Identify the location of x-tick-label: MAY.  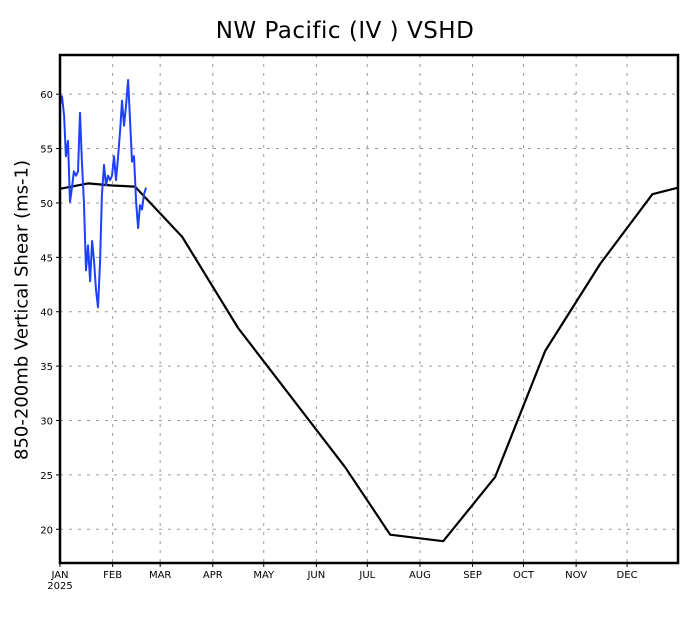
(264, 575).